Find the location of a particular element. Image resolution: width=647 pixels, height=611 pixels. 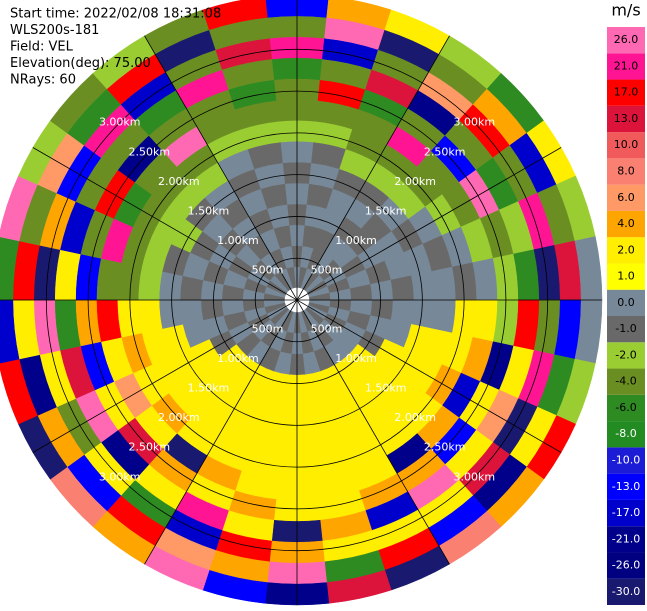

colorbar-label: 21.0 is located at coordinates (626, 65).